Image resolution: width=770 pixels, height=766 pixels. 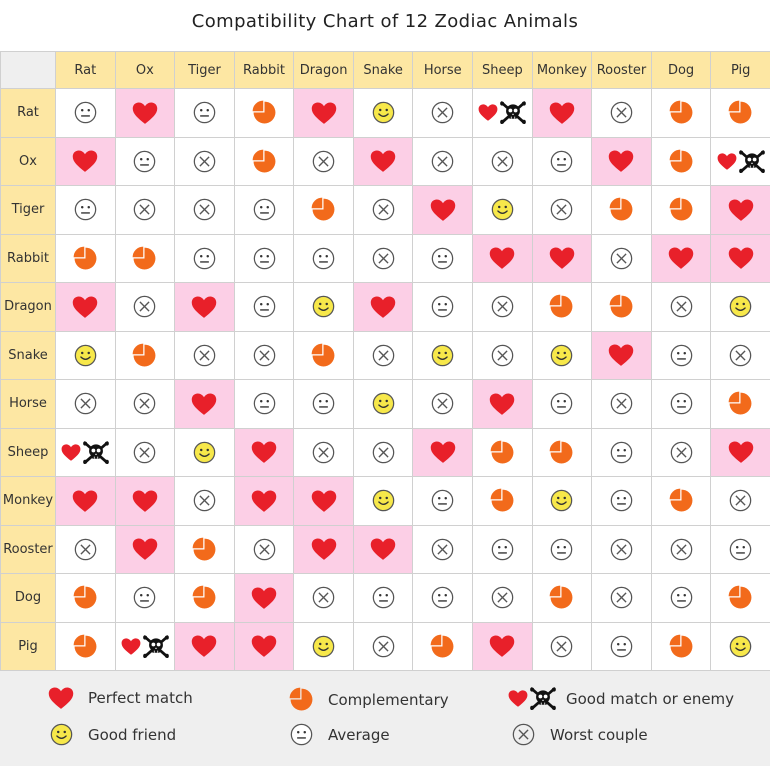 What do you see at coordinates (86, 549) in the screenshot?
I see `cell-rooster-rat` at bounding box center [86, 549].